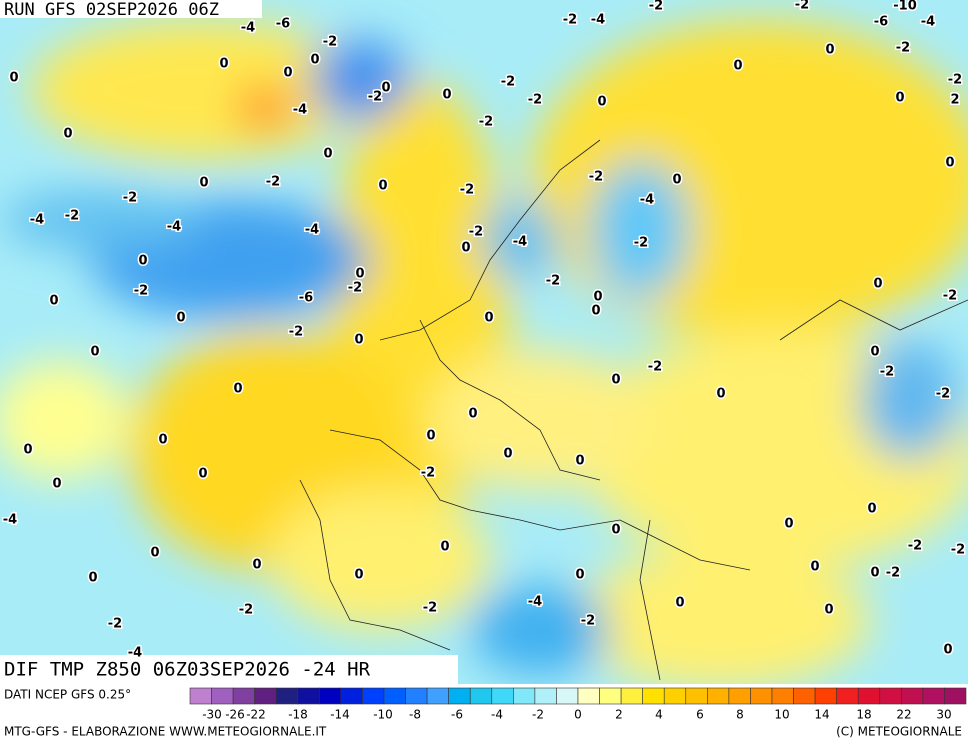 The image size is (968, 749). I want to click on scale-label: 22, so click(903, 715).